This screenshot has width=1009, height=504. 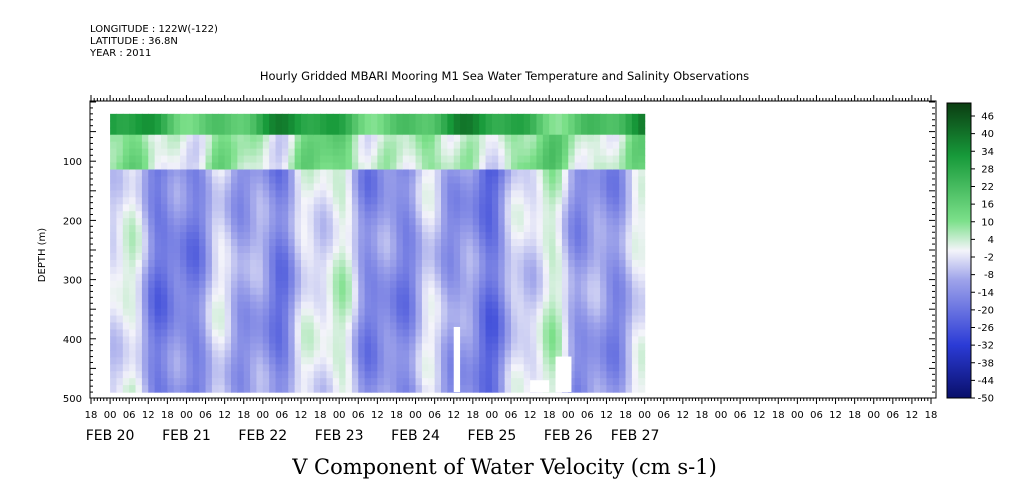 I want to click on x-tick-label: 06, so click(x=587, y=415).